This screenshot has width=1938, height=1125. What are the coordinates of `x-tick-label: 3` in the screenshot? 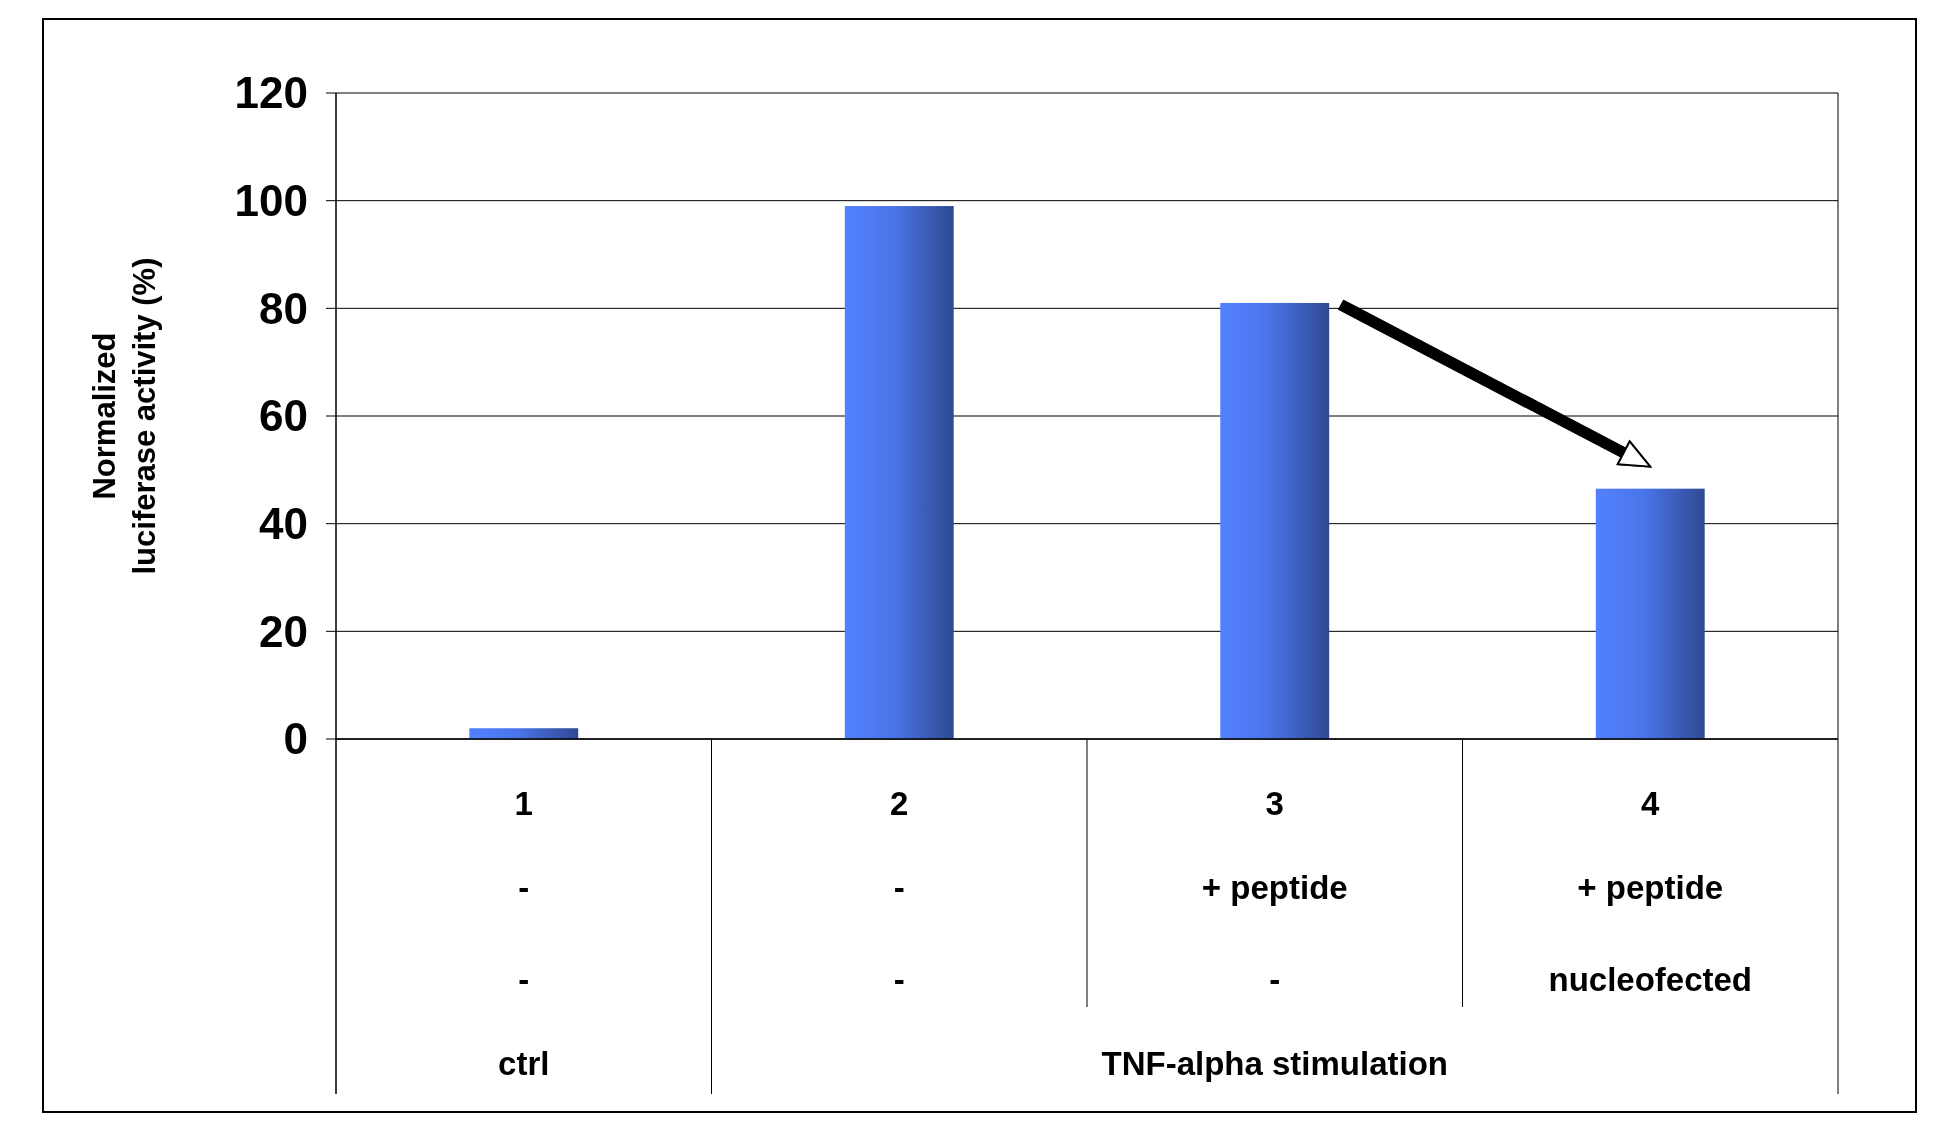 It's located at (1274, 803).